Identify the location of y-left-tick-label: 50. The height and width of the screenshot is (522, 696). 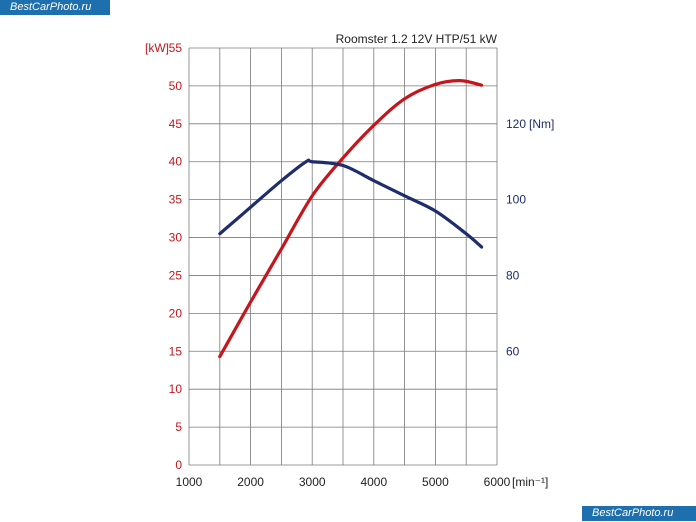
(176, 86).